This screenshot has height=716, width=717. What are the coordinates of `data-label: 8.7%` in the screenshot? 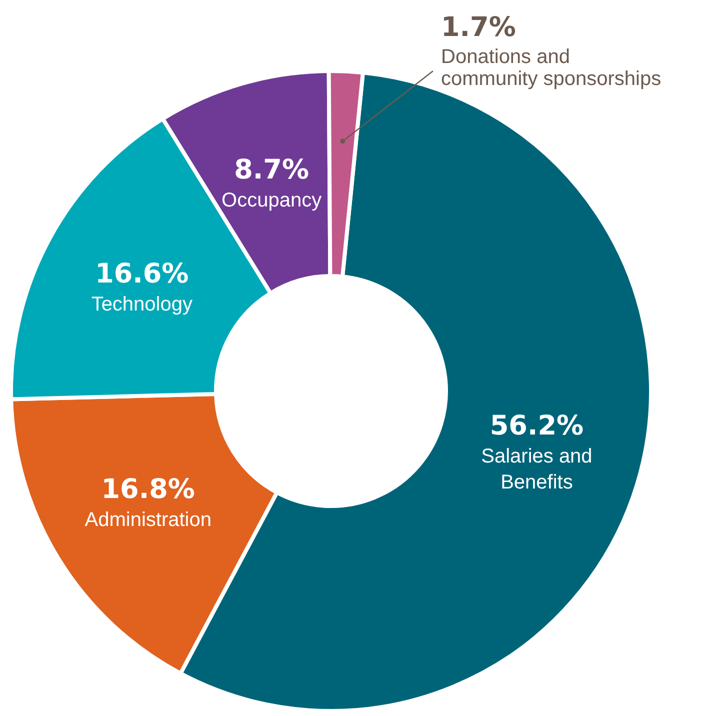 It's located at (271, 170).